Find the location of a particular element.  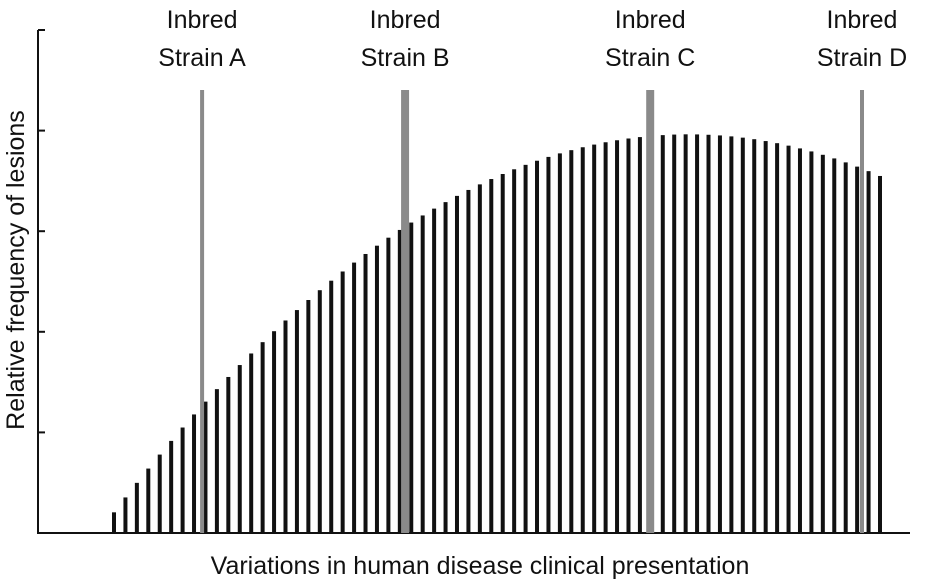

strain-label-line1-4: Inbred is located at coordinates (862, 20).